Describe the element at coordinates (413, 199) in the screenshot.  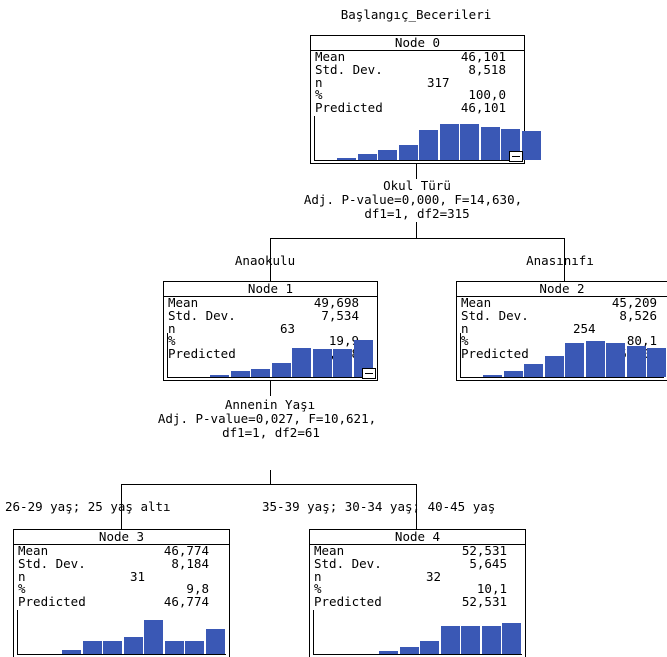
I see `split-statistics: Adj. P-value=0,000, F=14,630,` at that location.